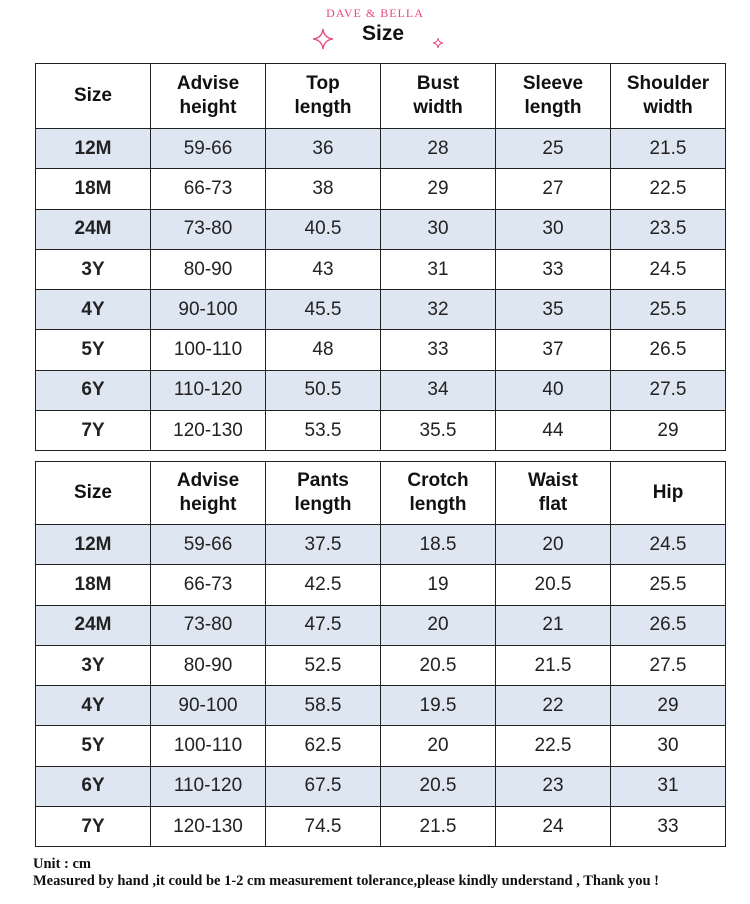  What do you see at coordinates (208, 786) in the screenshot?
I see `measurement-cell: 110-120` at bounding box center [208, 786].